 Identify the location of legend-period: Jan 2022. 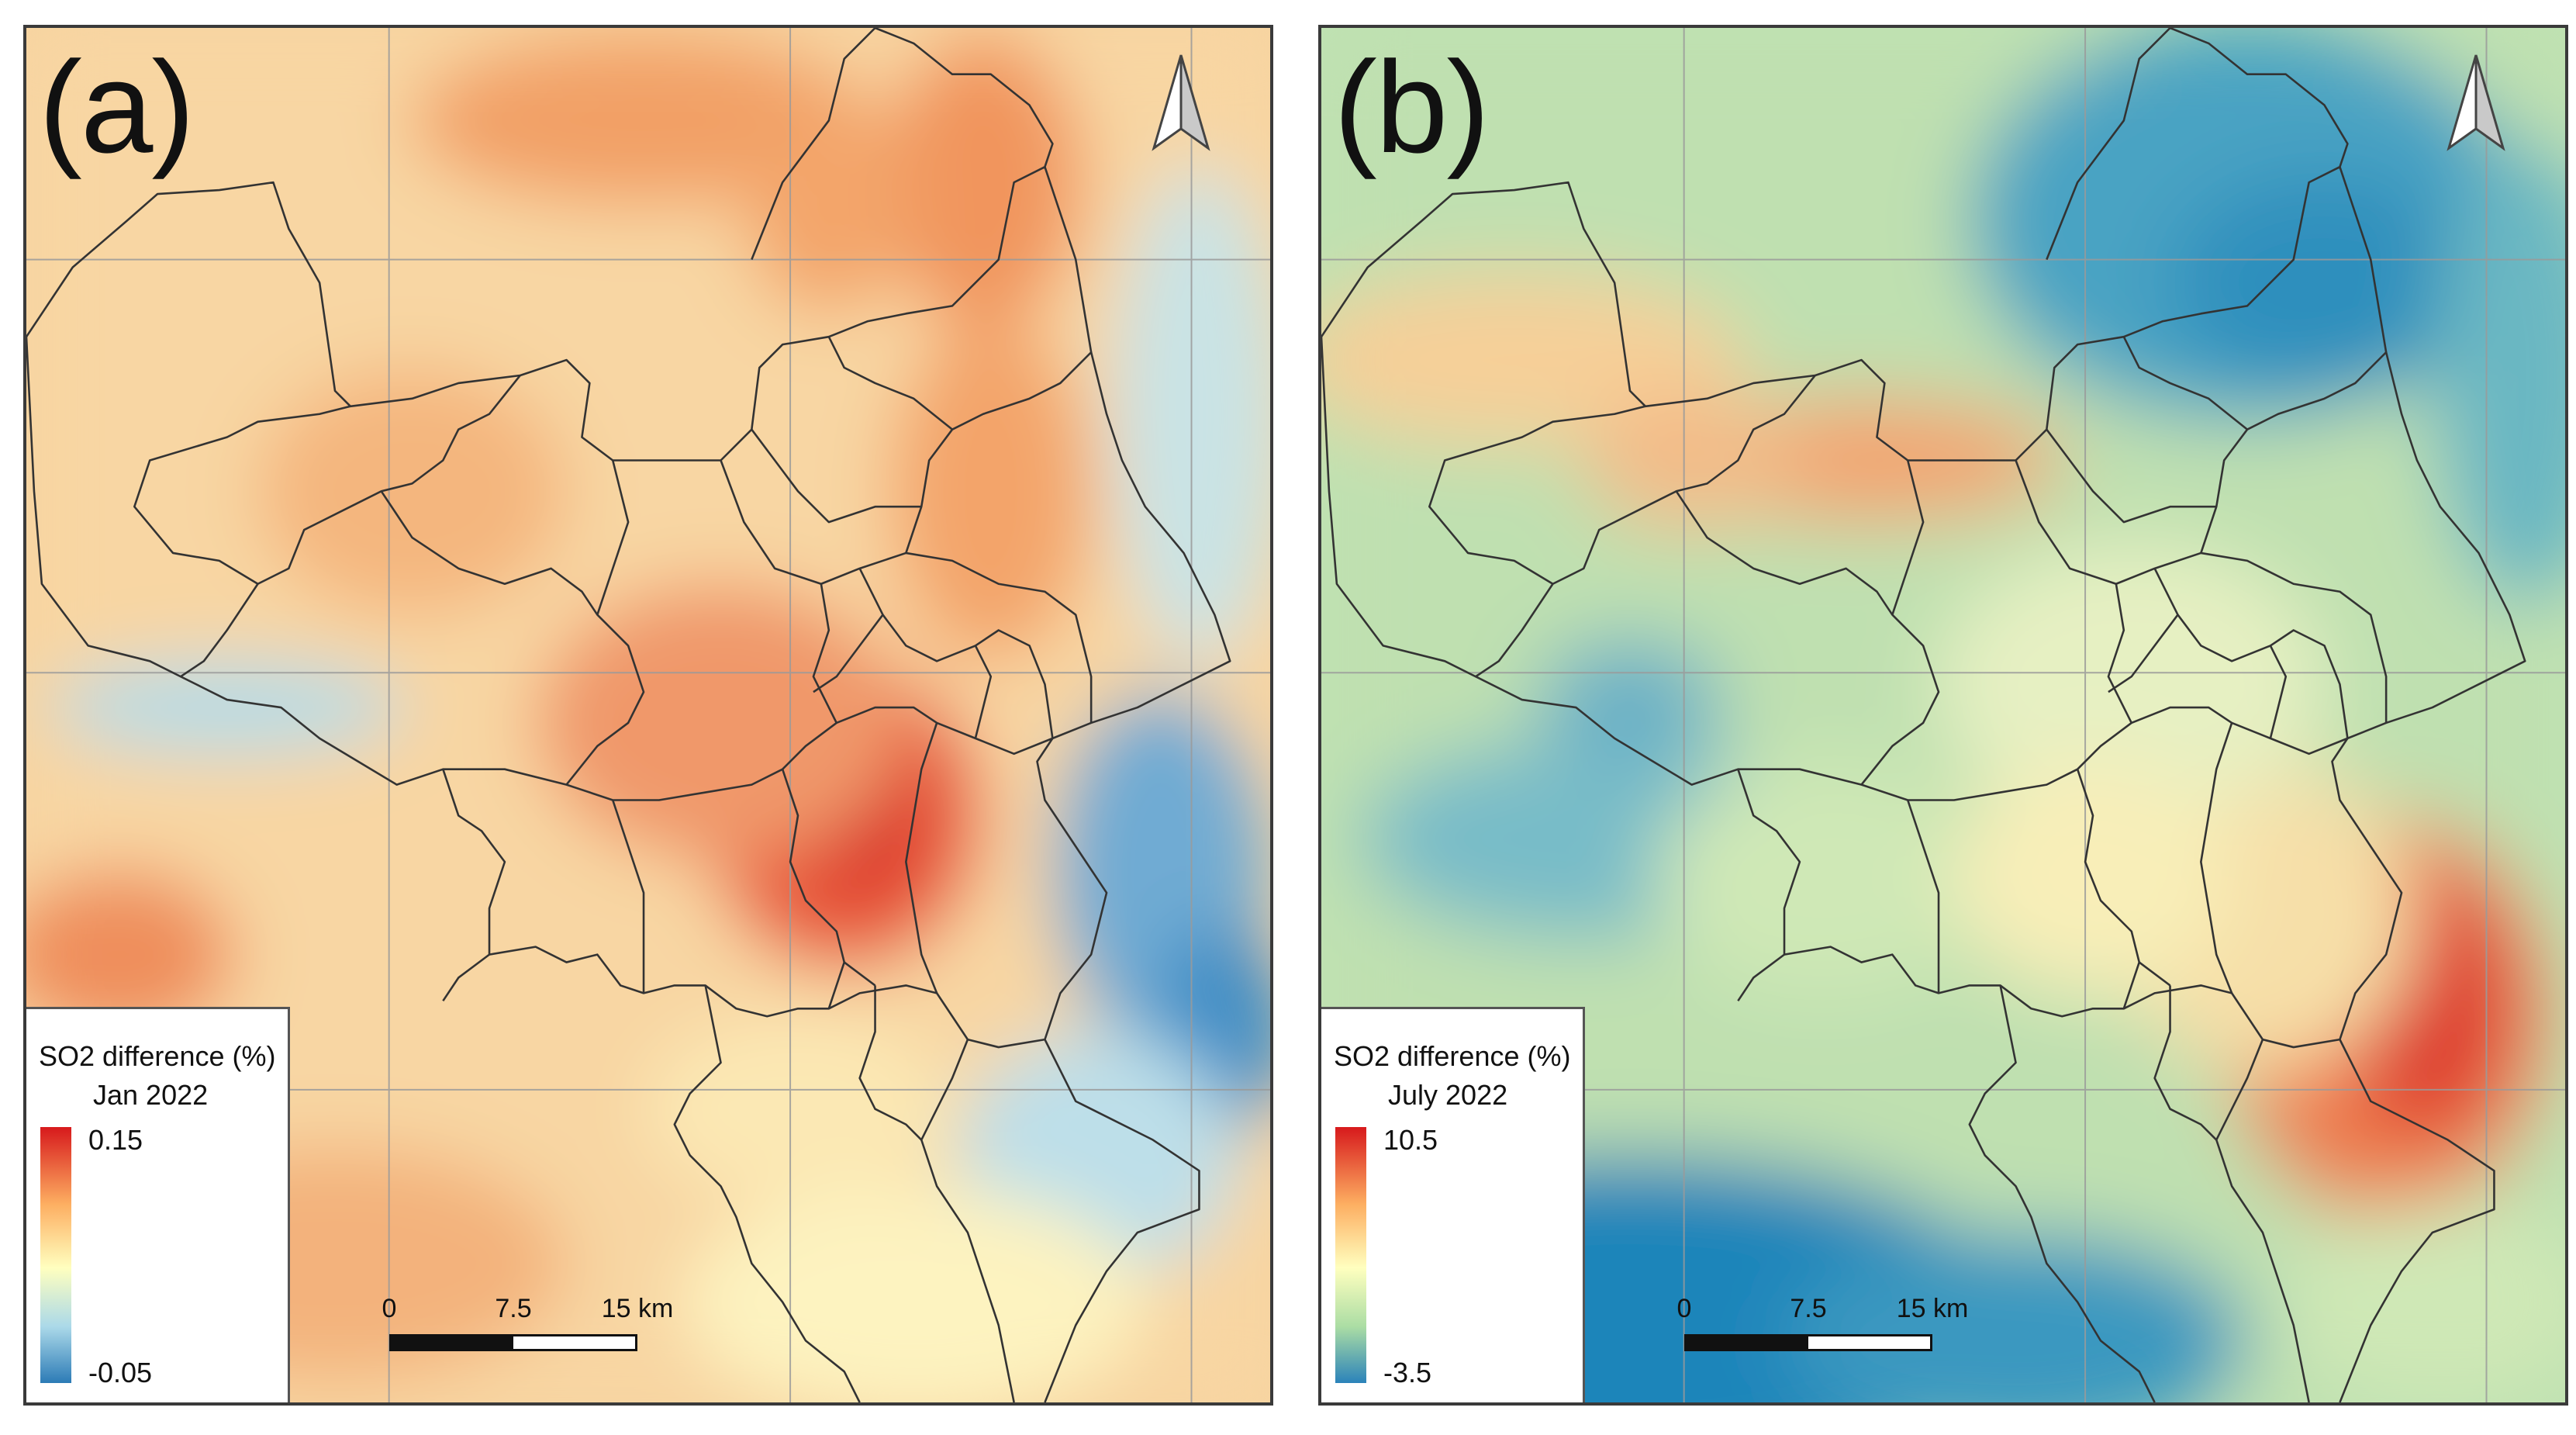
(151, 1095).